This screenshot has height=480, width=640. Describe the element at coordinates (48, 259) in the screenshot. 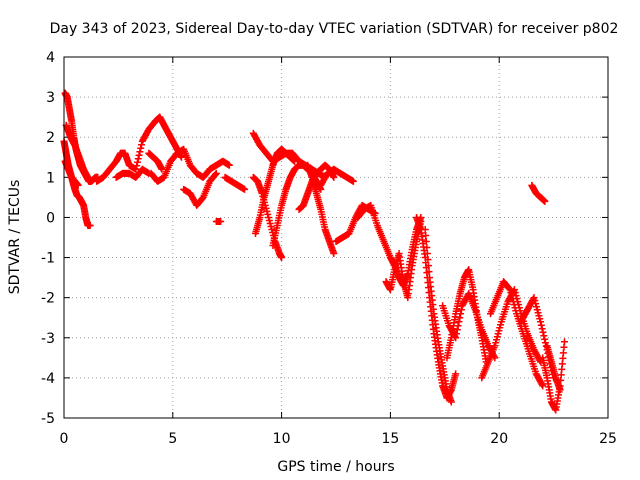

I see `y-tick-label: -1` at that location.